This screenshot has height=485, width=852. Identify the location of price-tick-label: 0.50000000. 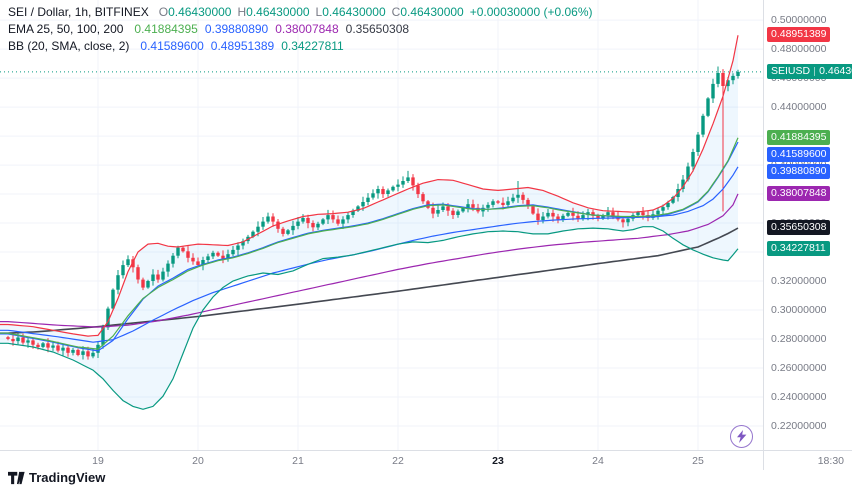
(799, 20).